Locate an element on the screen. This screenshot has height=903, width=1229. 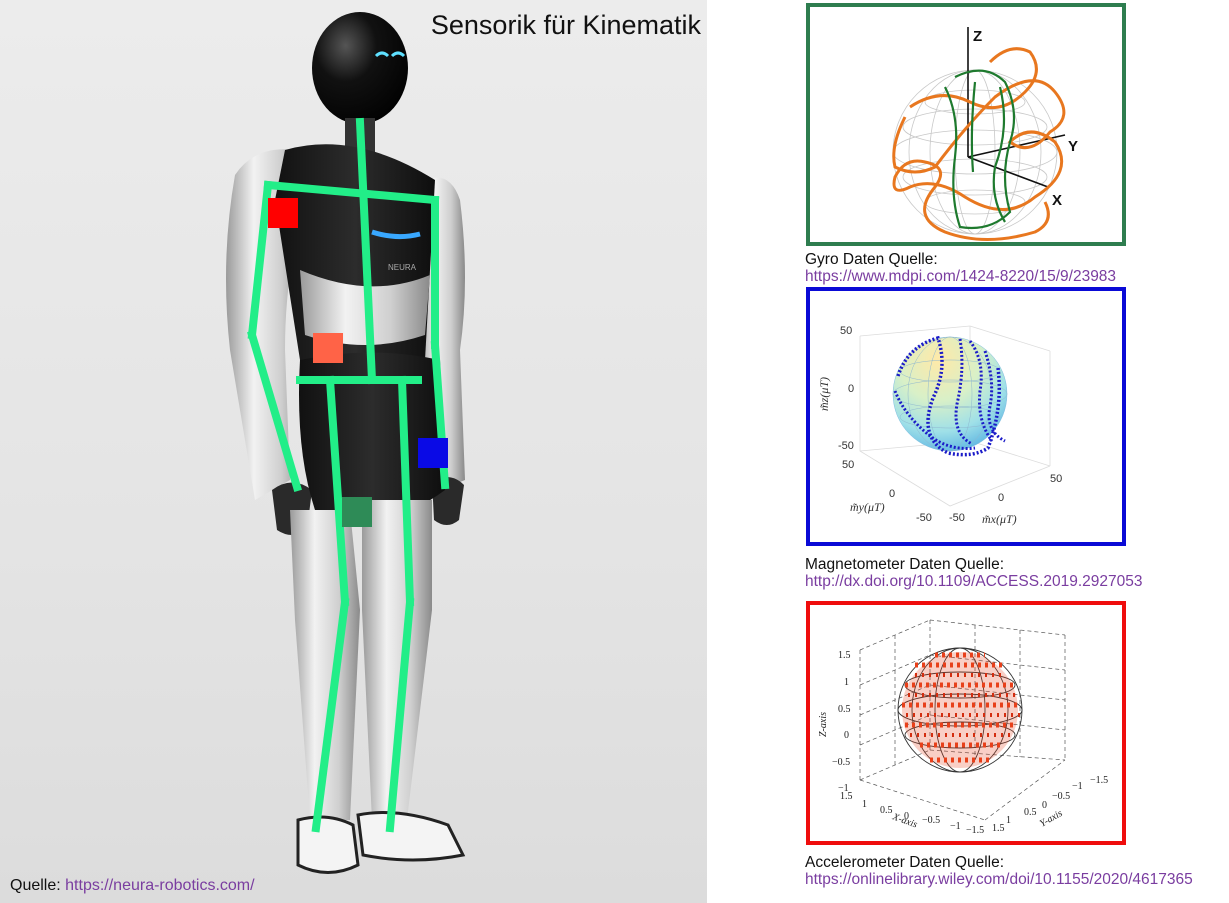
mag-y-axis-label: m̃y(μT) is located at coordinates (867, 507).